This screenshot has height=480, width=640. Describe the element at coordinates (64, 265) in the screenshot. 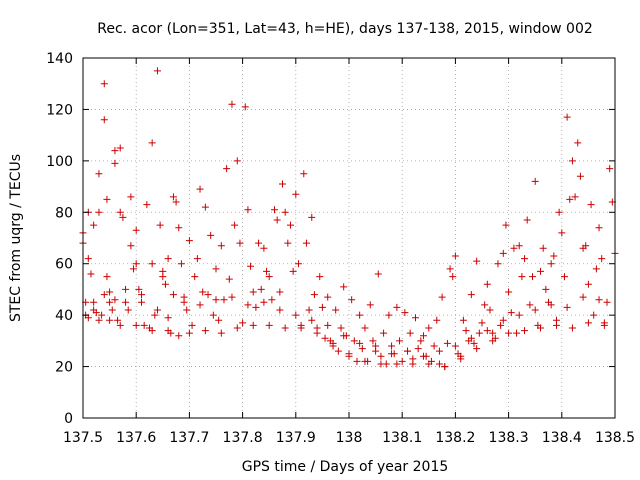

I see `y-tick-label: 60` at that location.